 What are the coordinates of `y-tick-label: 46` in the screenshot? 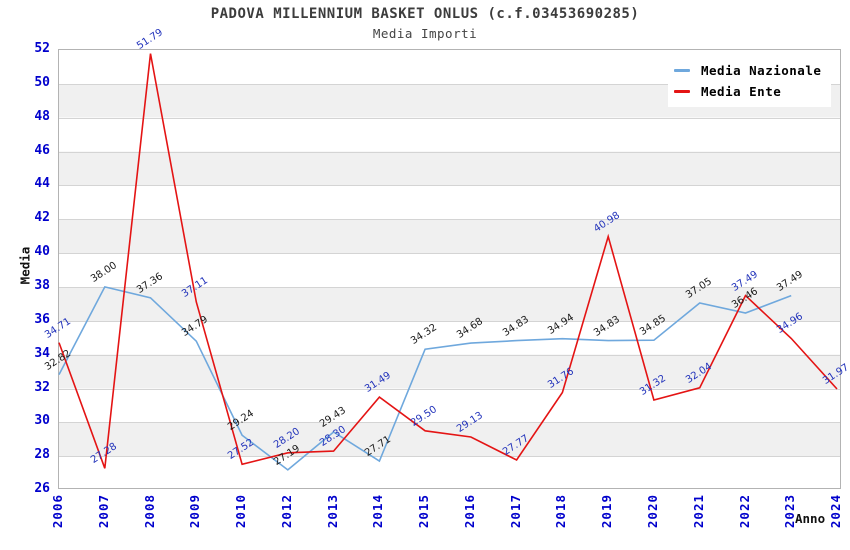 It's located at (42, 150).